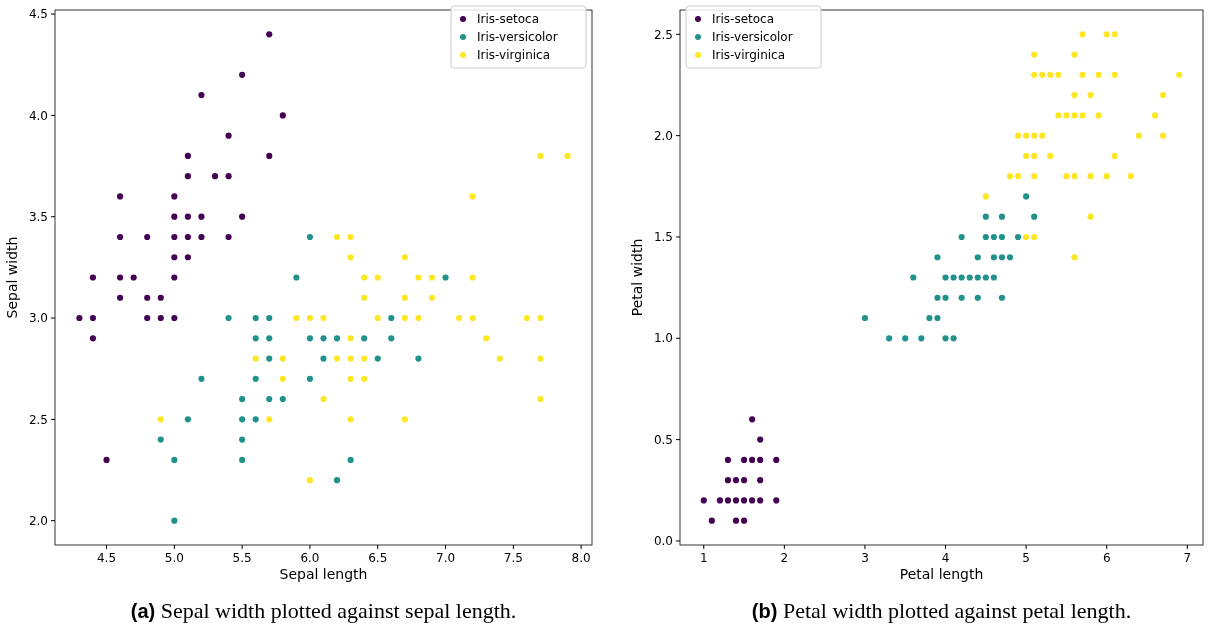  I want to click on y-axis-title: Sepal width, so click(12, 277).